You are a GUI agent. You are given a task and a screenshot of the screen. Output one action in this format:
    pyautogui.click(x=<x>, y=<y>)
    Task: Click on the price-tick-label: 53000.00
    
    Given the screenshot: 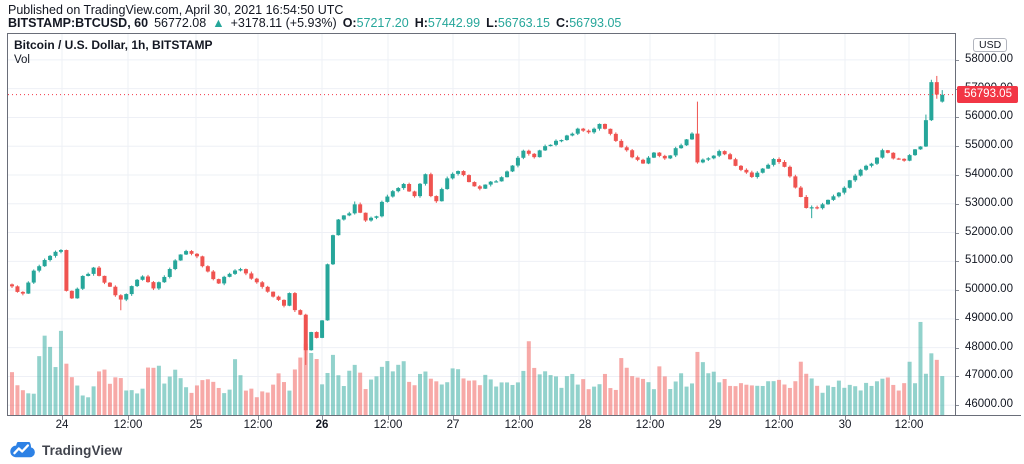 What is the action you would take?
    pyautogui.click(x=989, y=202)
    